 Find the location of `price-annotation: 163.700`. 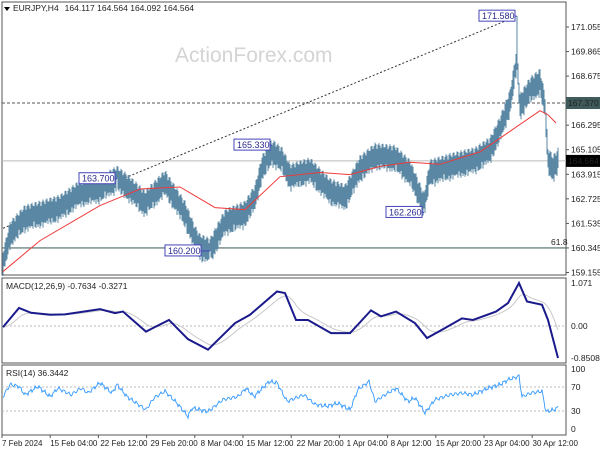

price-annotation: 163.700 is located at coordinates (98, 179).